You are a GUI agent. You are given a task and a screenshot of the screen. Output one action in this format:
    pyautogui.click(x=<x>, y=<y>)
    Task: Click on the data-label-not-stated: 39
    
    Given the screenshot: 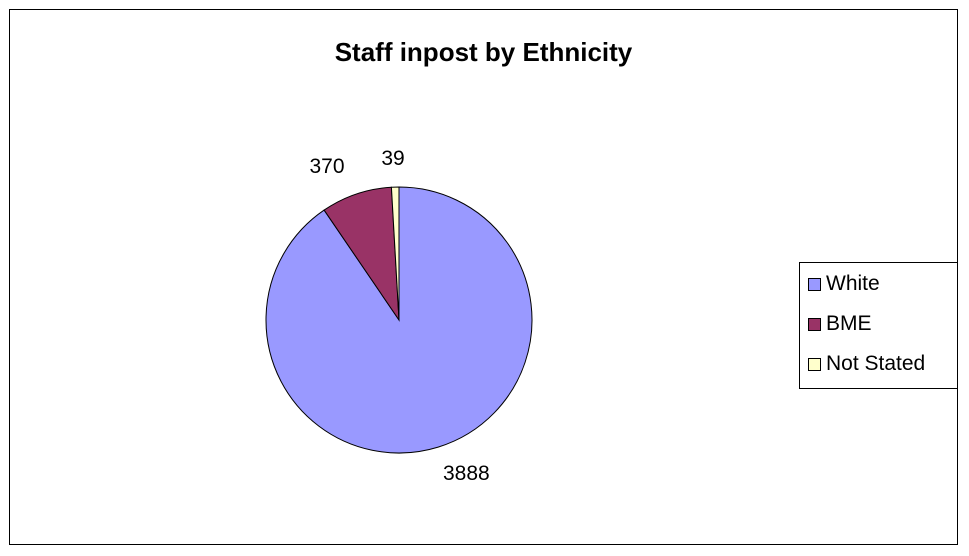 What is the action you would take?
    pyautogui.click(x=392, y=158)
    